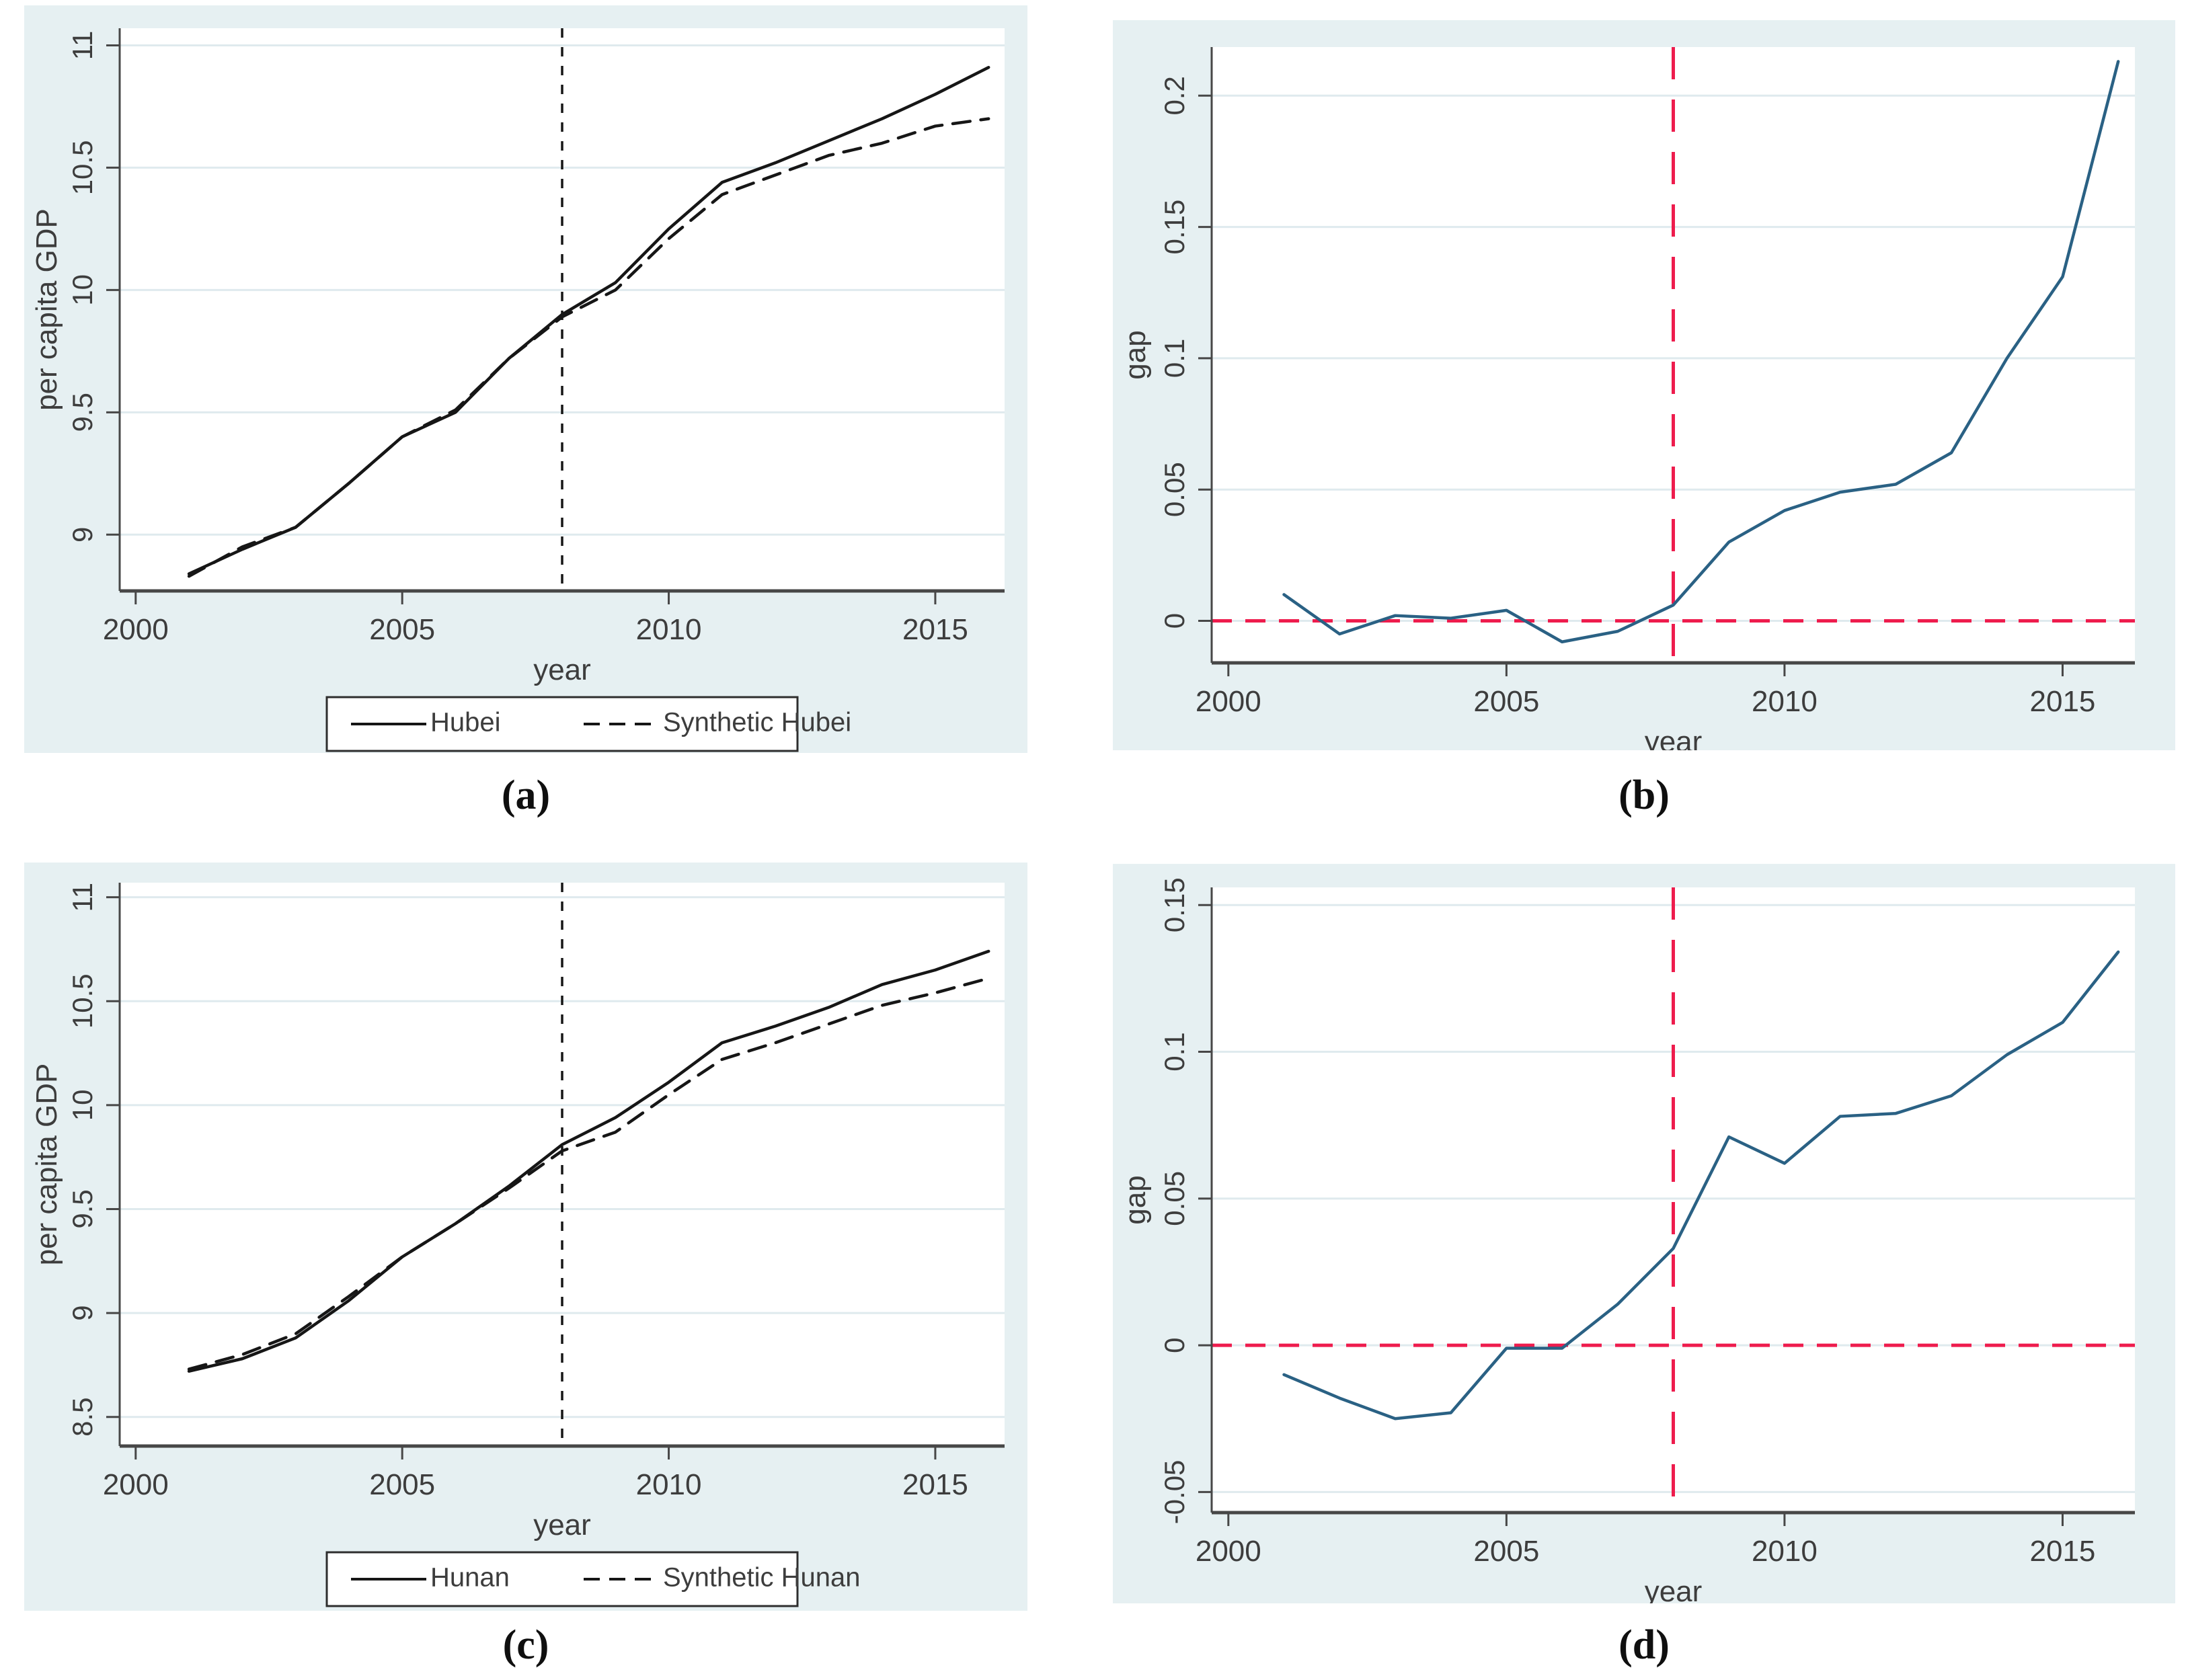 This screenshot has width=2186, height=1680. I want to click on caption-a: (a), so click(526, 795).